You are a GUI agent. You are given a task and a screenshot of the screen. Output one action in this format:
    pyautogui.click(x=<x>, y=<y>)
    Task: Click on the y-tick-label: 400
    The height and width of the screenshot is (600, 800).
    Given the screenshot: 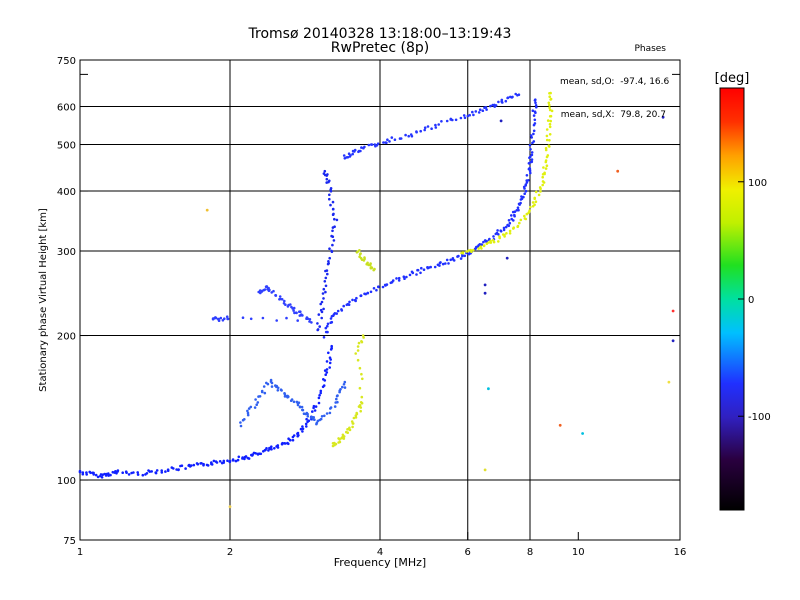 What is the action you would take?
    pyautogui.click(x=66, y=192)
    